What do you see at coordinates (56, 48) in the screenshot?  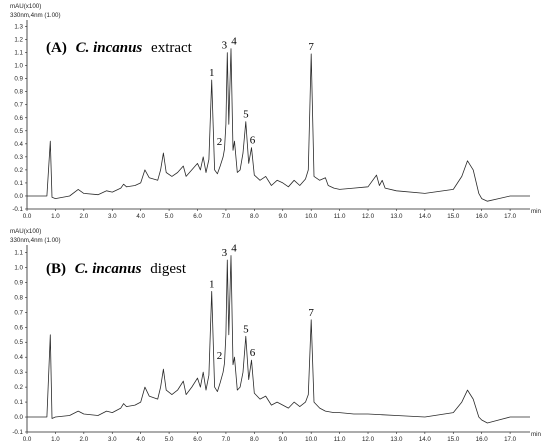 I see `panel-label: (A)` at bounding box center [56, 48].